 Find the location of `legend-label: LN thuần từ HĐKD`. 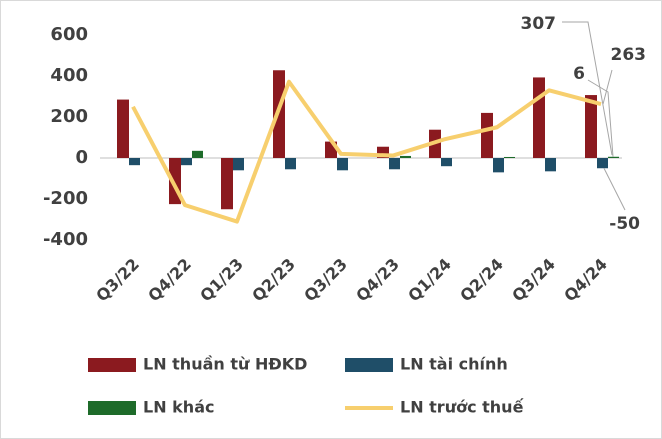

legend-label: LN thuần từ HĐKD is located at coordinates (225, 364).